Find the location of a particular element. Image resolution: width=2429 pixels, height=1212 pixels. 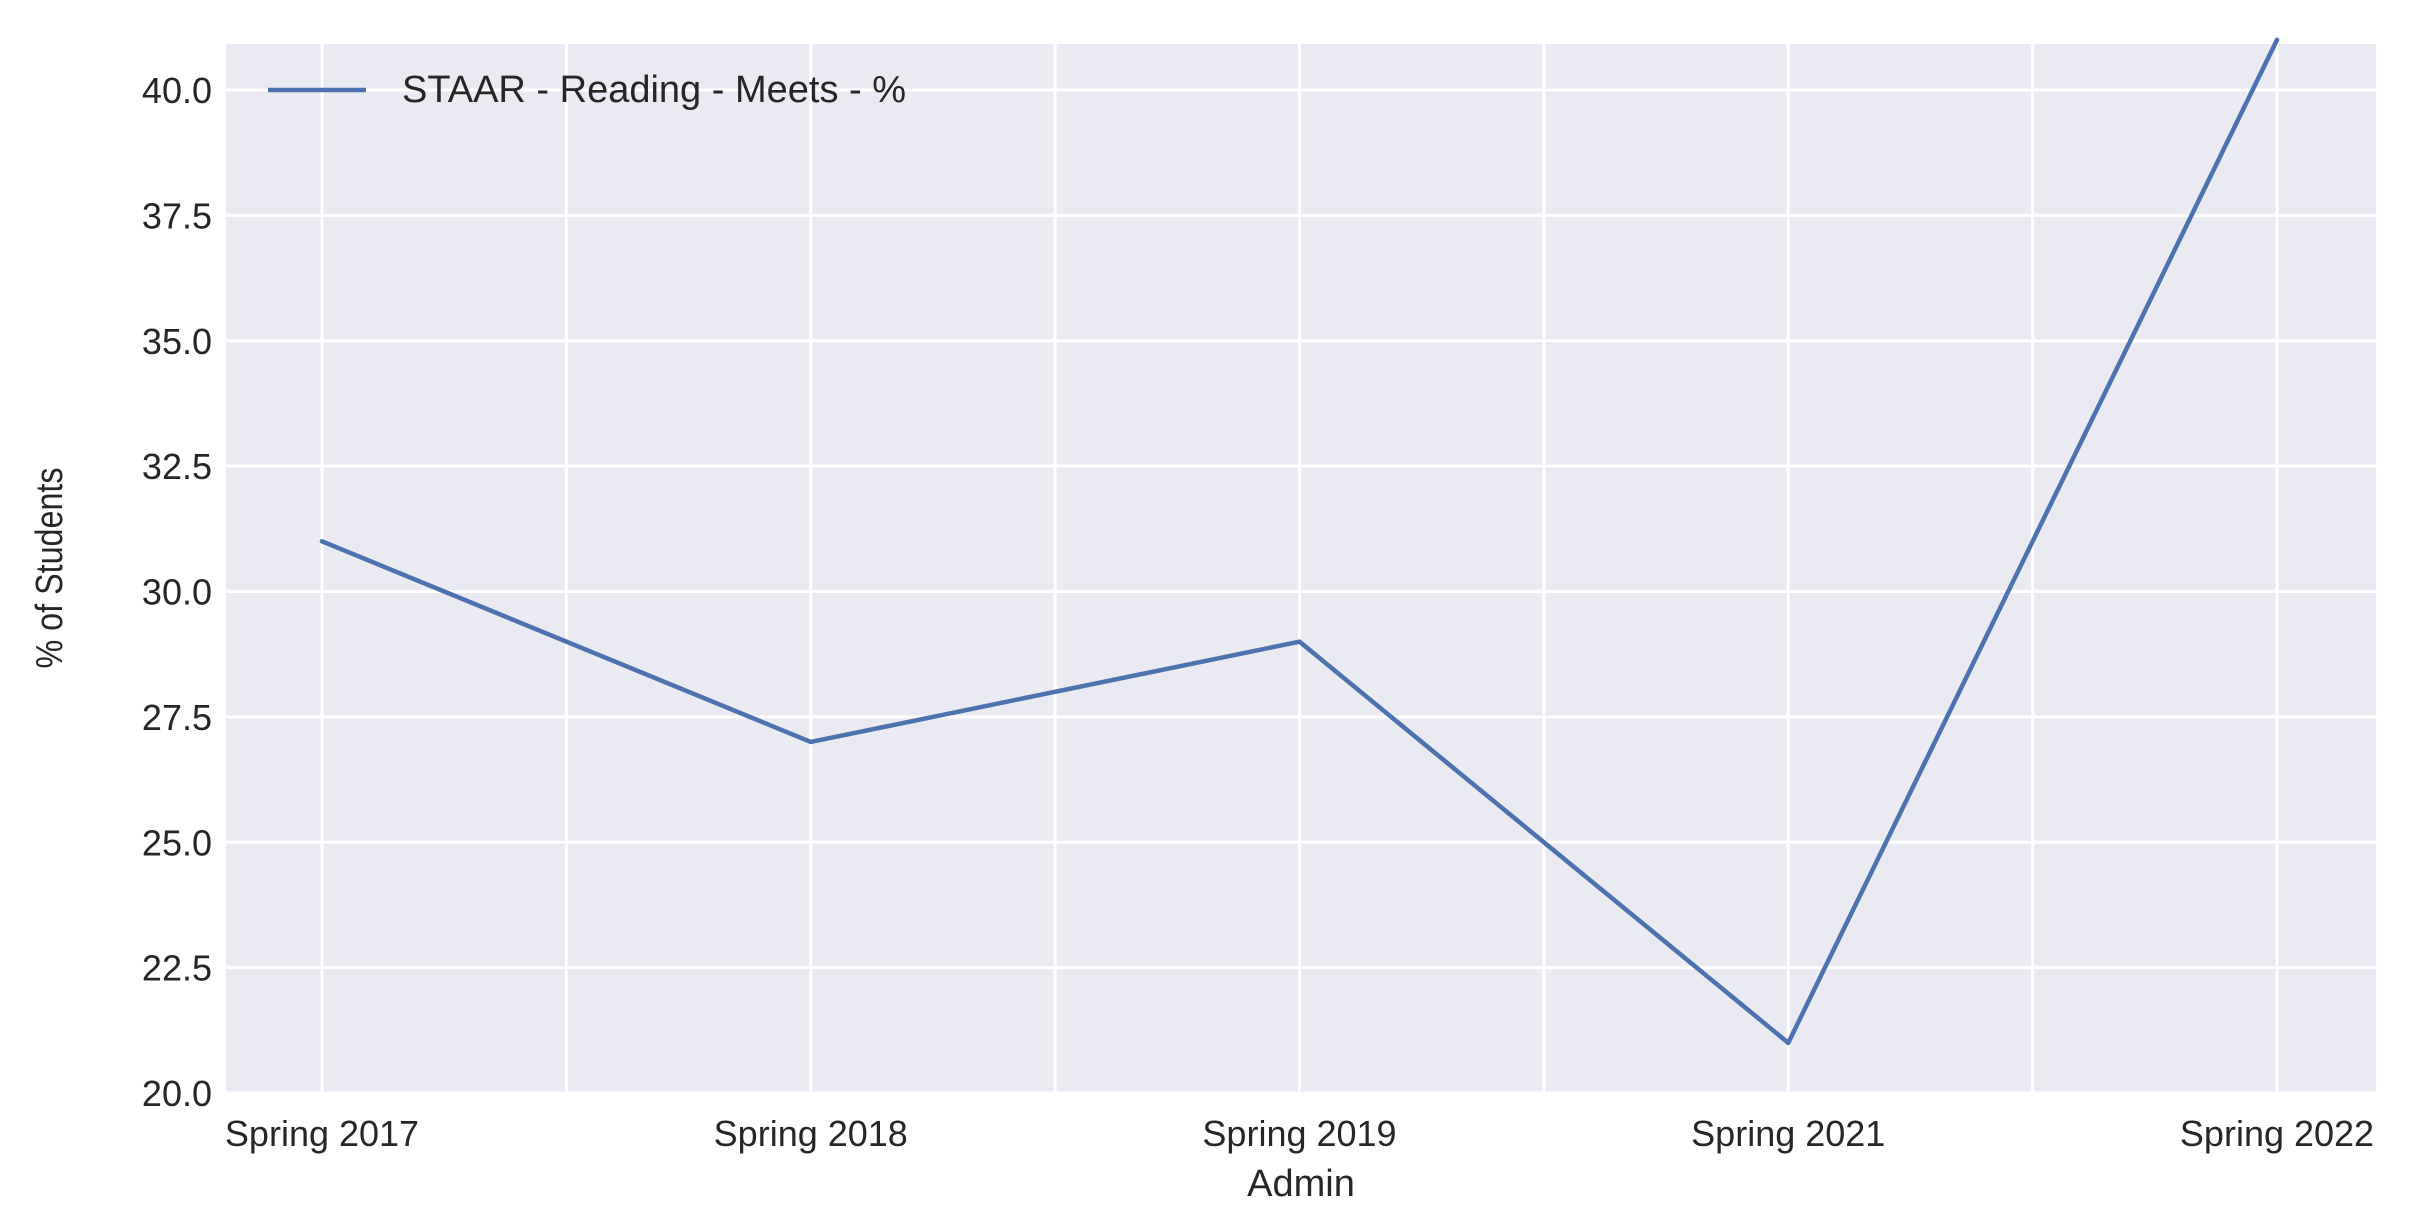

x-tick-label: Spring 2019 is located at coordinates (1299, 1133).